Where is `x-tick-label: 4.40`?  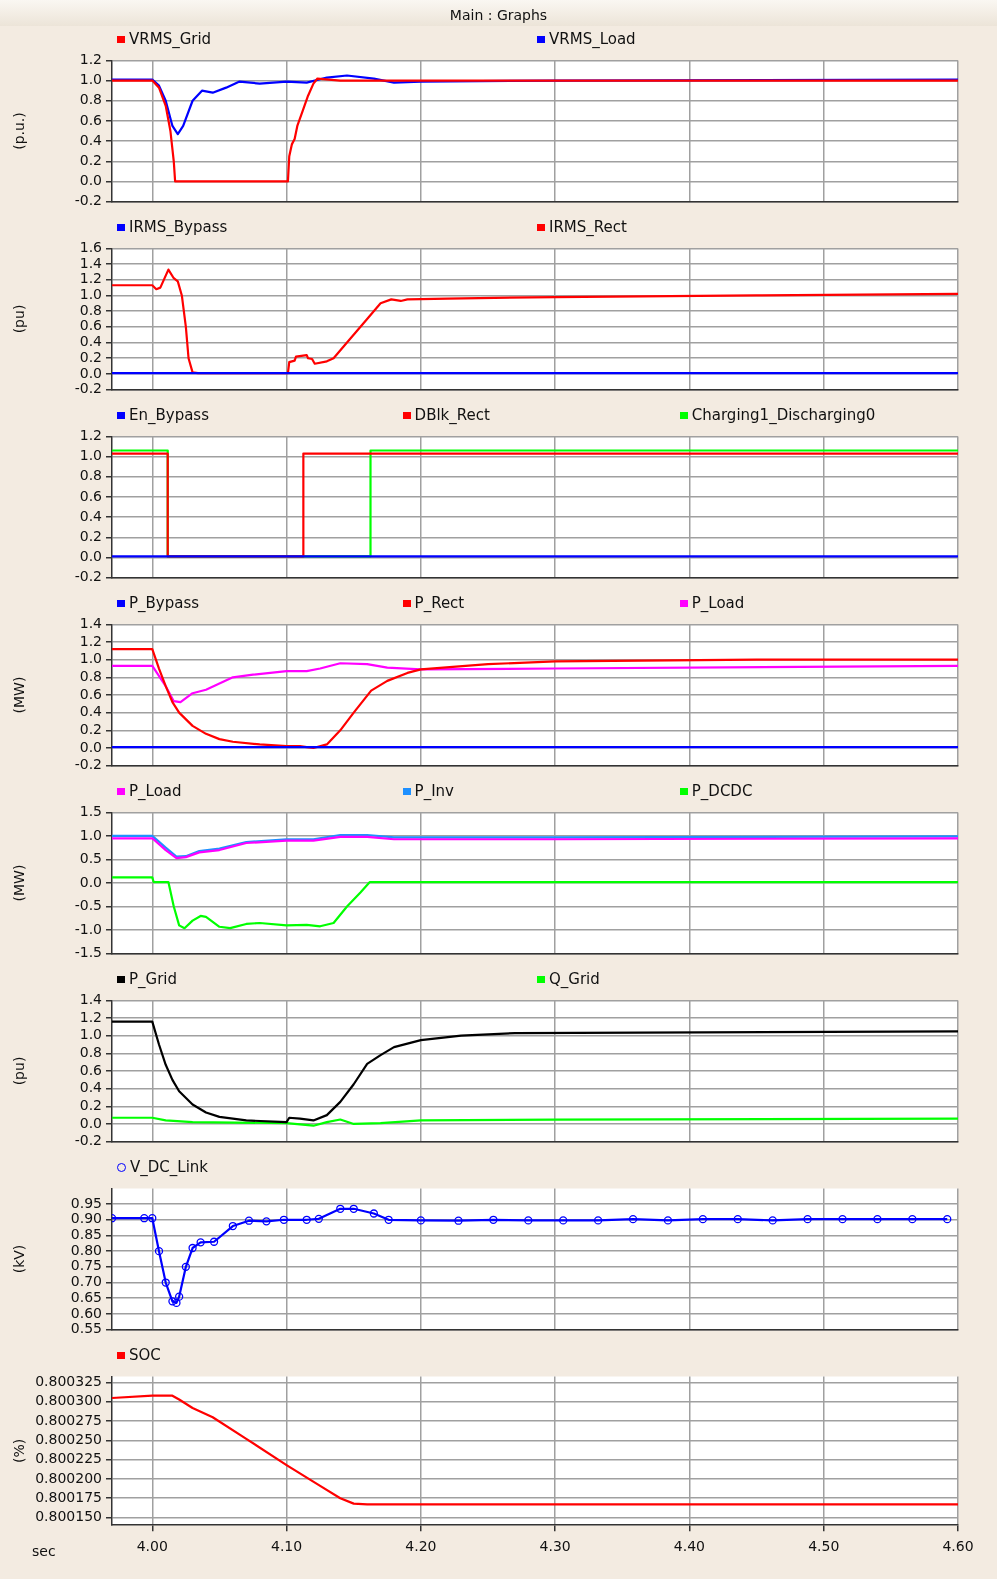
x-tick-label: 4.40 is located at coordinates (689, 1546).